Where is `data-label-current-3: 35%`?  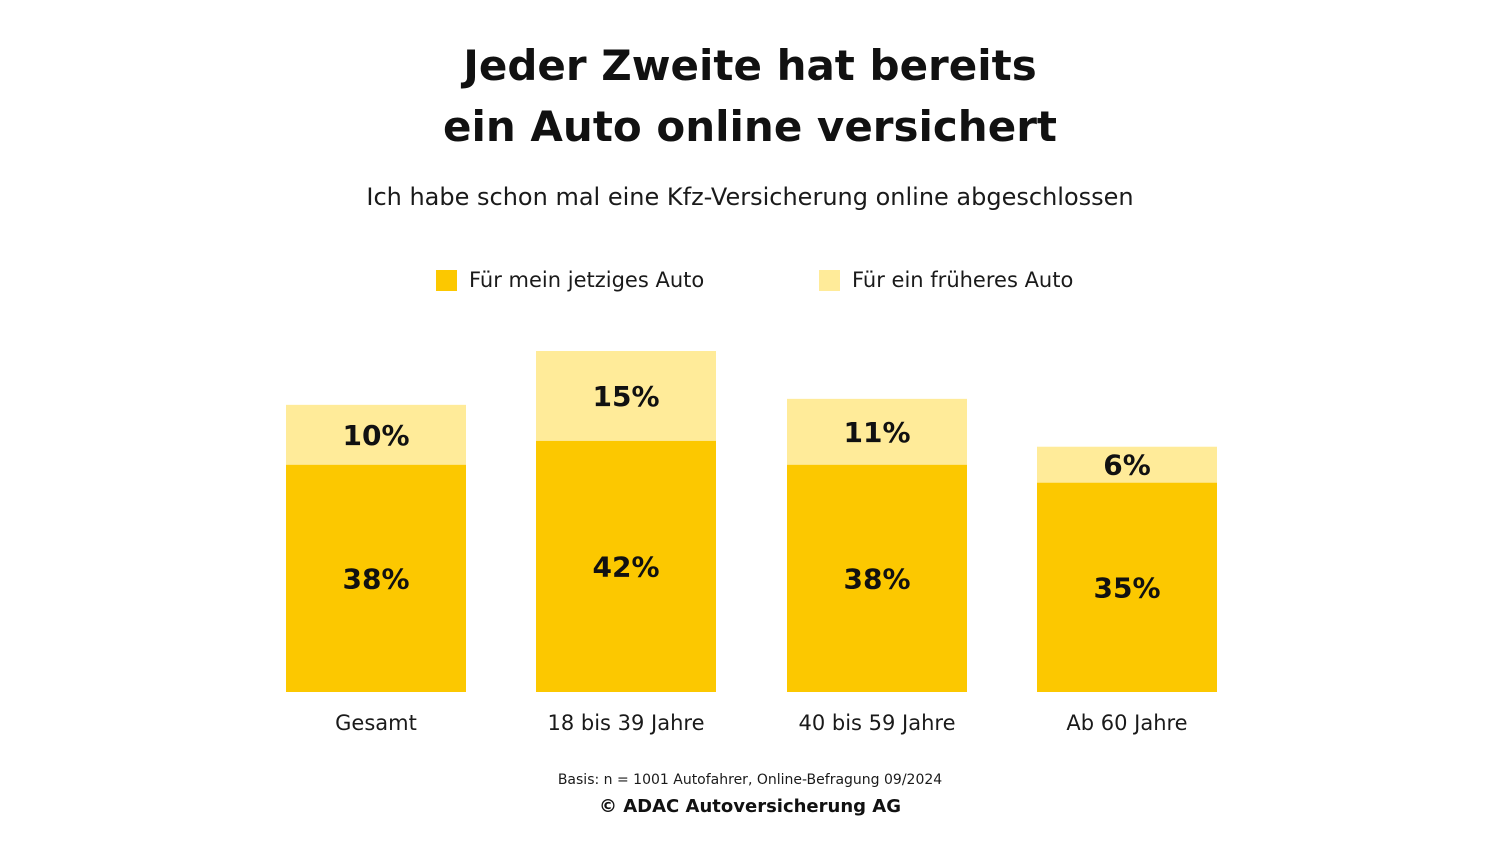 data-label-current-3: 35% is located at coordinates (1126, 587).